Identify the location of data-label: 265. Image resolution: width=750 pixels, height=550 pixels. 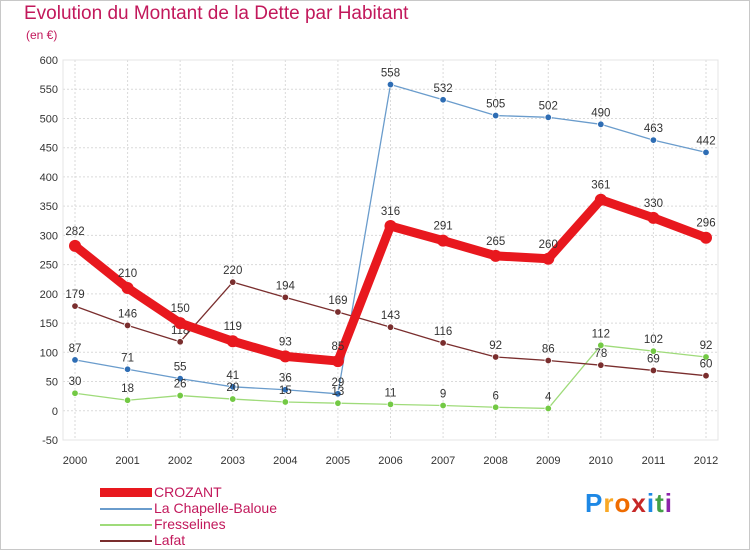
(495, 242).